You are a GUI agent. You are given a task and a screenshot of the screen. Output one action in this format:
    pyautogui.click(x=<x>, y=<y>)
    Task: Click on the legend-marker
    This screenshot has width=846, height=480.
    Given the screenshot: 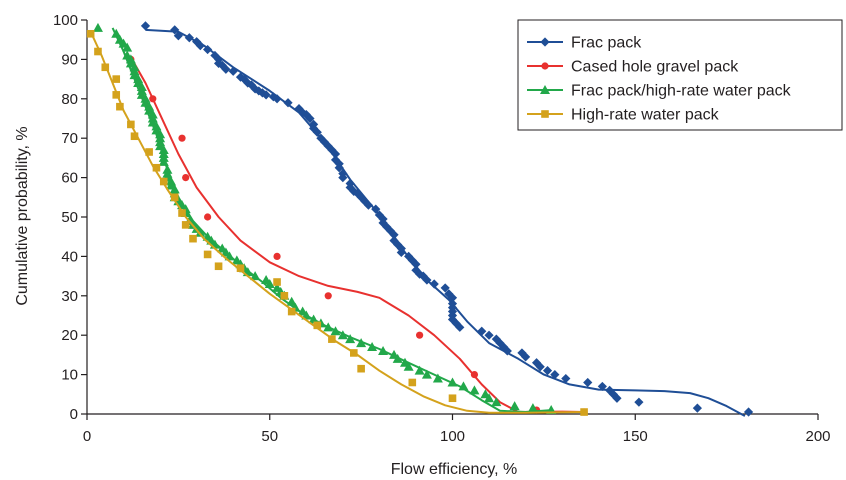 What is the action you would take?
    pyautogui.click(x=545, y=114)
    